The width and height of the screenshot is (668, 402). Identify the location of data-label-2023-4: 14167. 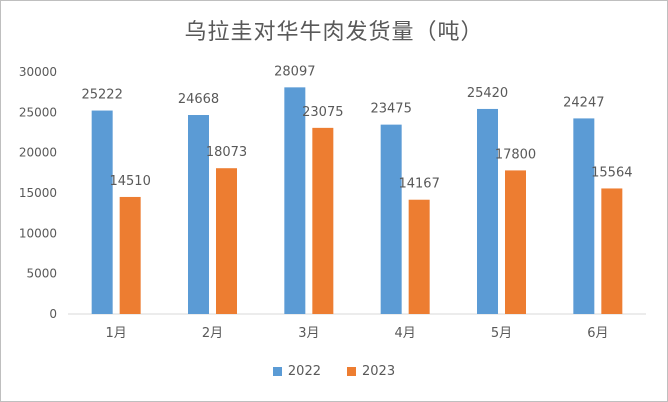
(418, 184).